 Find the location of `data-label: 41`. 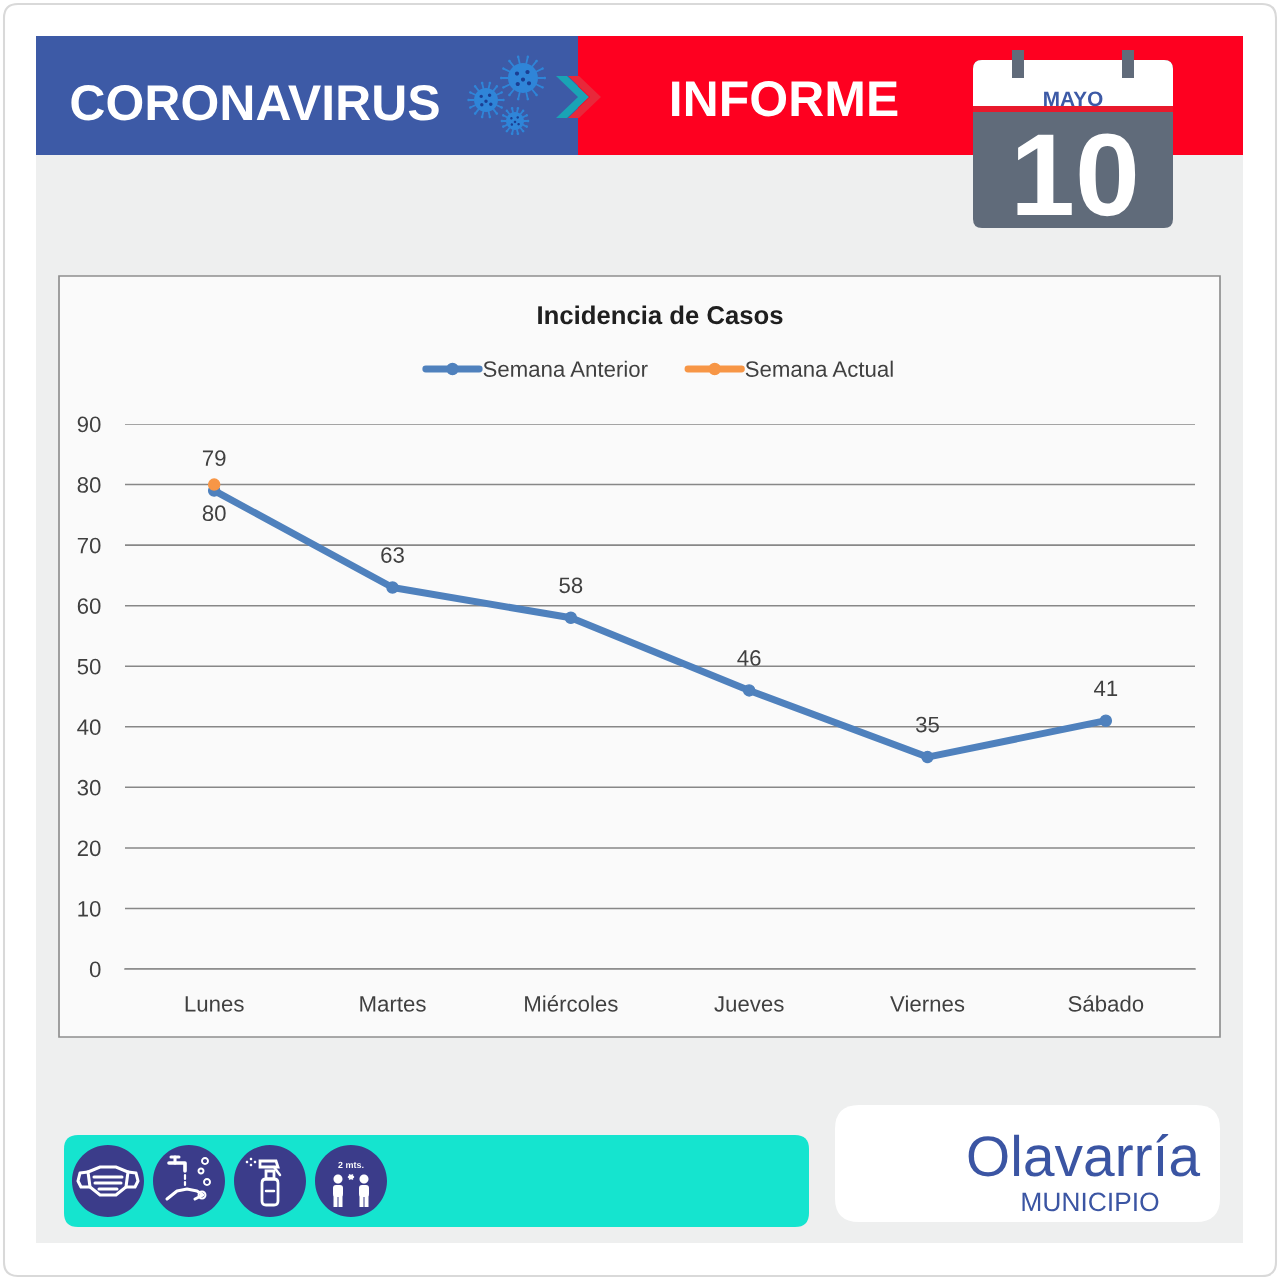

data-label: 41 is located at coordinates (1105, 688).